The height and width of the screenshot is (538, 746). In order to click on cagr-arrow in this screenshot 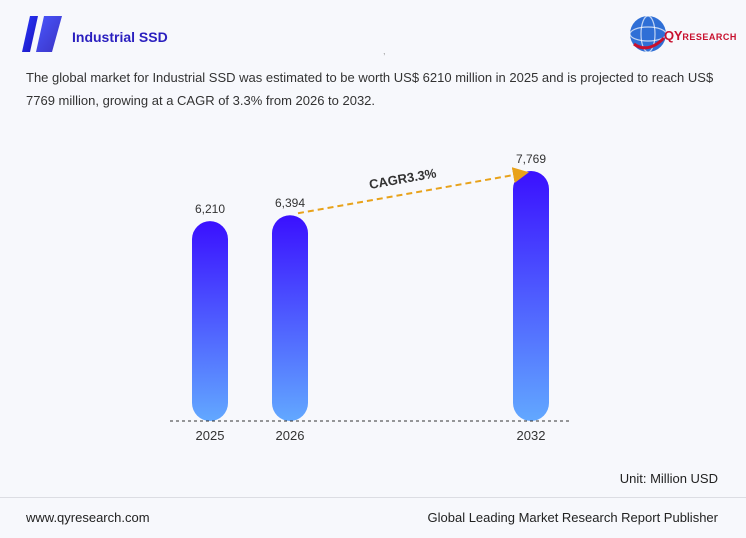, I will do `click(413, 191)`.